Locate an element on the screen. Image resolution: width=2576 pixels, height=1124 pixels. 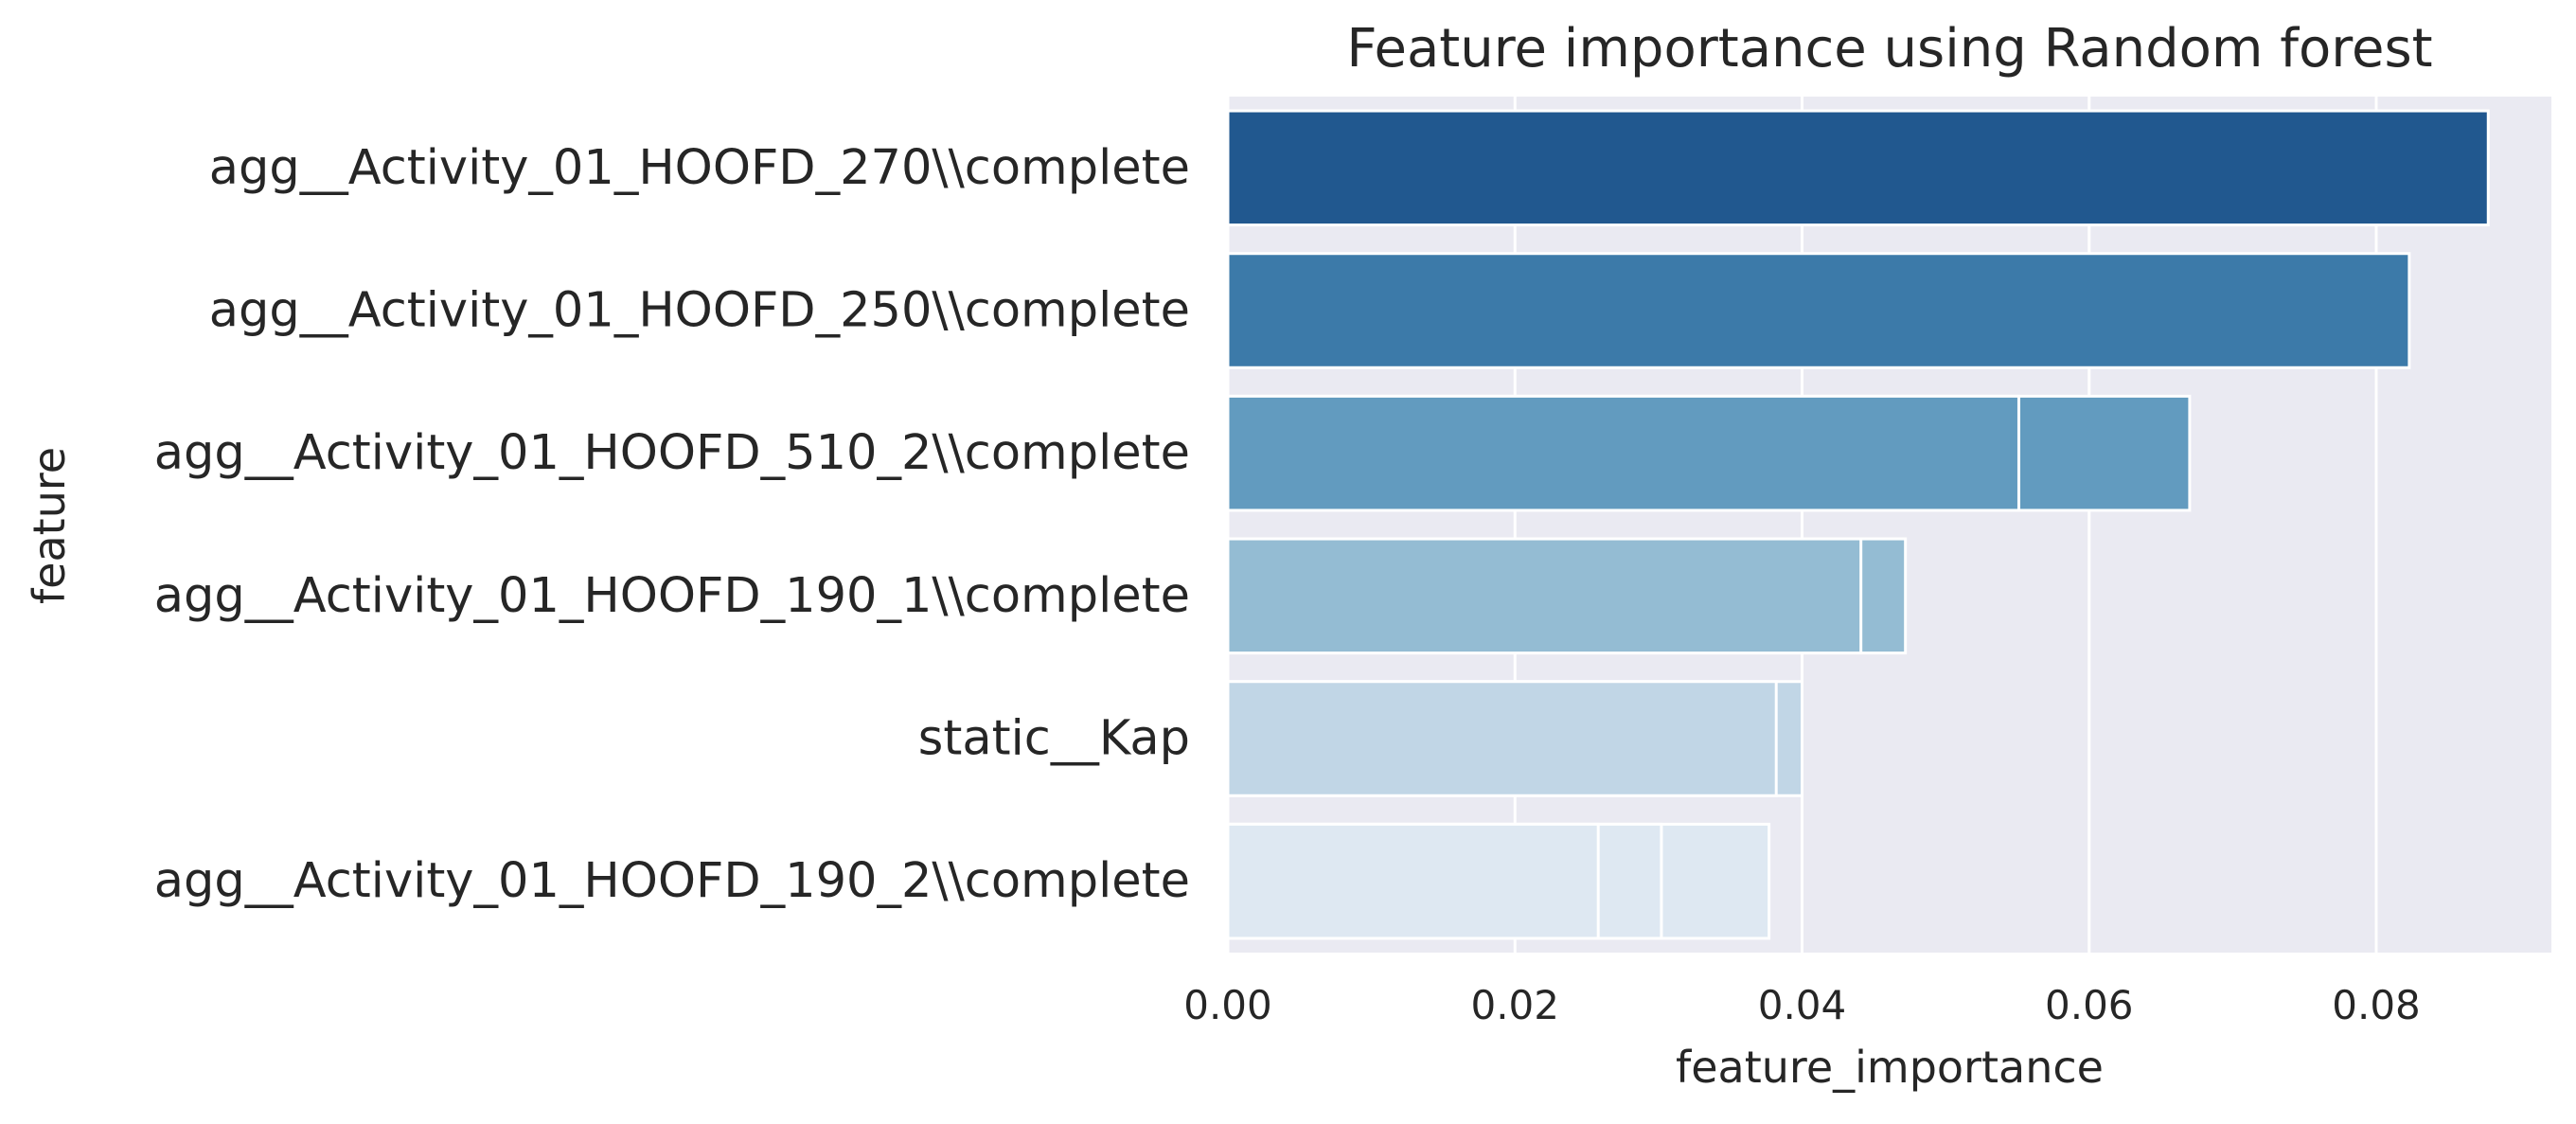
x-tick-label: 0.02 is located at coordinates (1514, 1005).